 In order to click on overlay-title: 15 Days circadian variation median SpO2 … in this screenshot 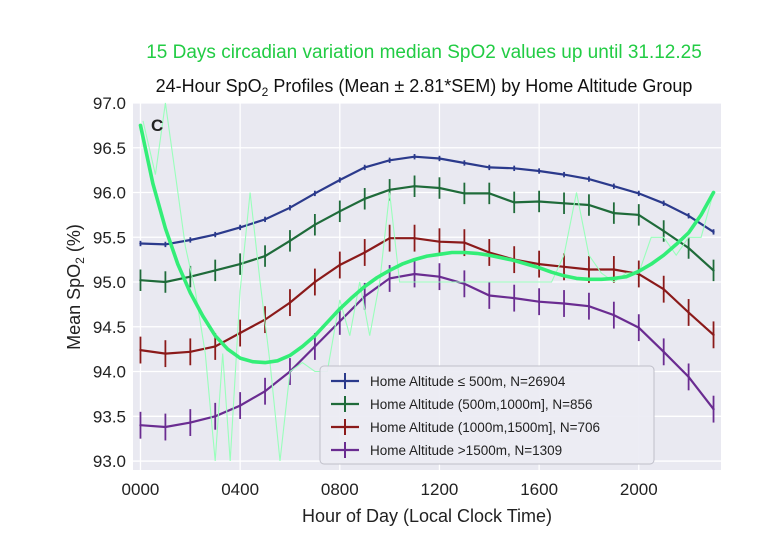, I will do `click(424, 52)`.